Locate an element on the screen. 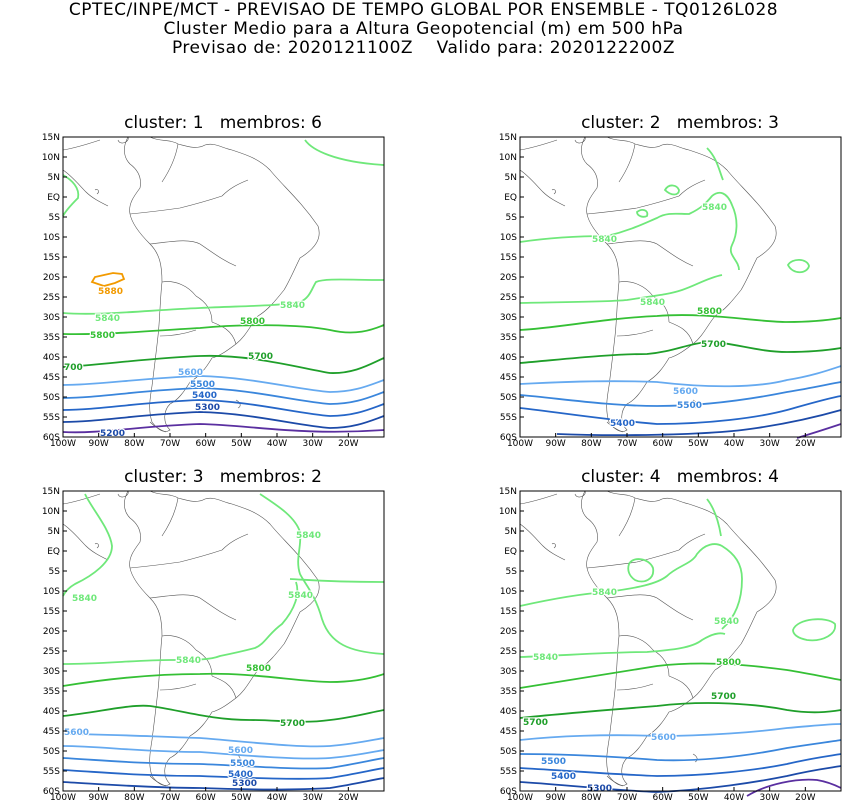 The image size is (847, 803). lat-tick-label: 10S is located at coordinates (508, 238).